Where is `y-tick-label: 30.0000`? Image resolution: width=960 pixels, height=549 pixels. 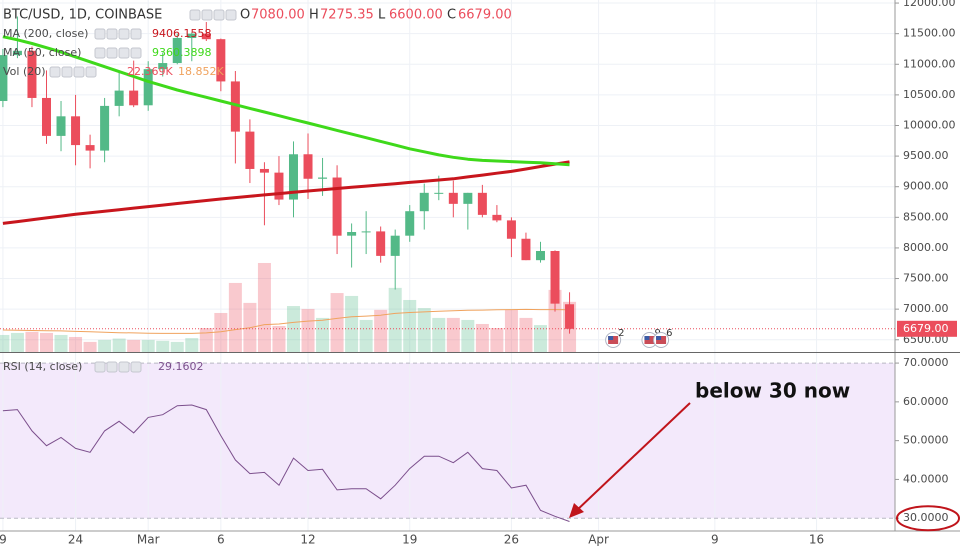 y-tick-label: 30.0000 is located at coordinates (926, 517).